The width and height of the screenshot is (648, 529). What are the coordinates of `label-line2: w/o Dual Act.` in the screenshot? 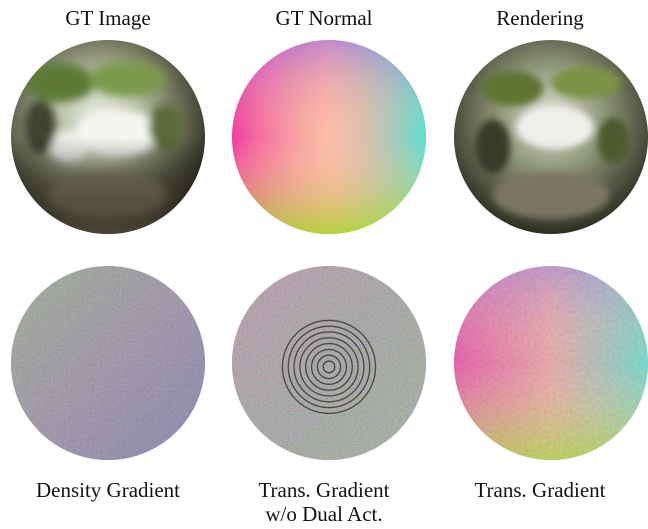 It's located at (324, 514).